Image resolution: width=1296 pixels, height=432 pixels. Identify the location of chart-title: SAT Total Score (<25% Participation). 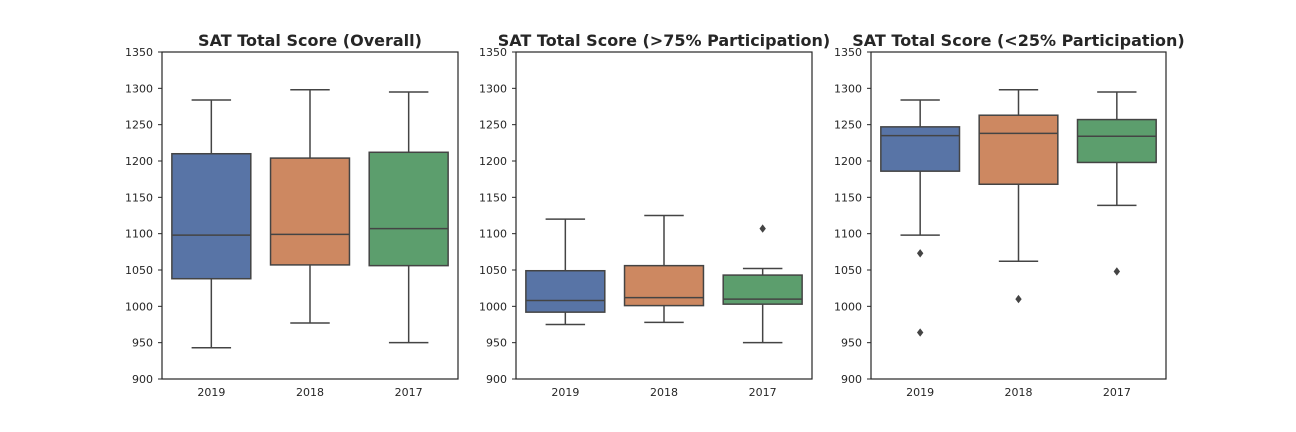
(1018, 40).